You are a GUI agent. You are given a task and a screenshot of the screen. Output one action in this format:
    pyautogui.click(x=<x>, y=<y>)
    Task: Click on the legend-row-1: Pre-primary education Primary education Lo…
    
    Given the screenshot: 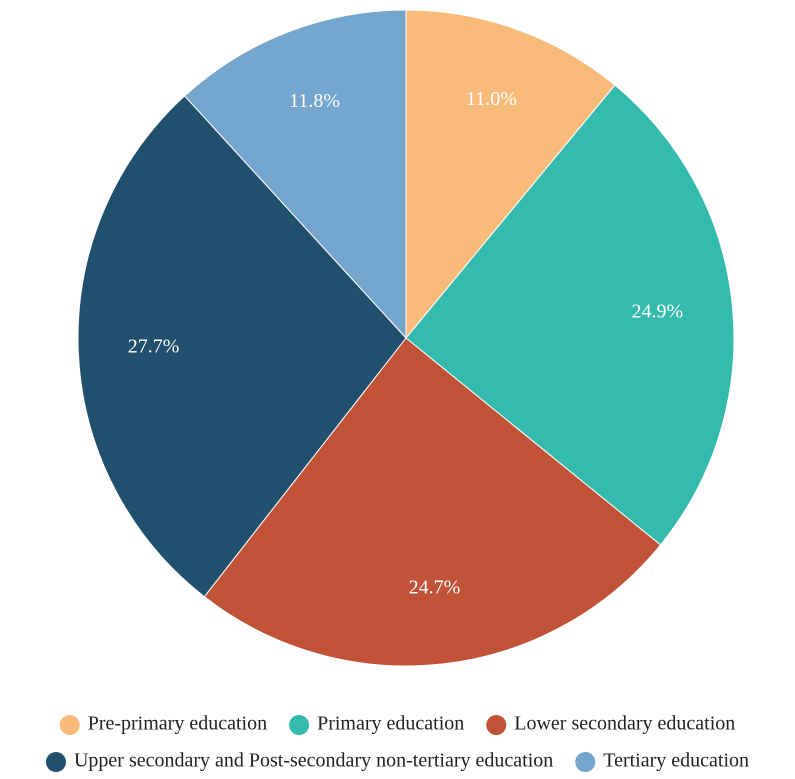 What is the action you would take?
    pyautogui.click(x=397, y=724)
    